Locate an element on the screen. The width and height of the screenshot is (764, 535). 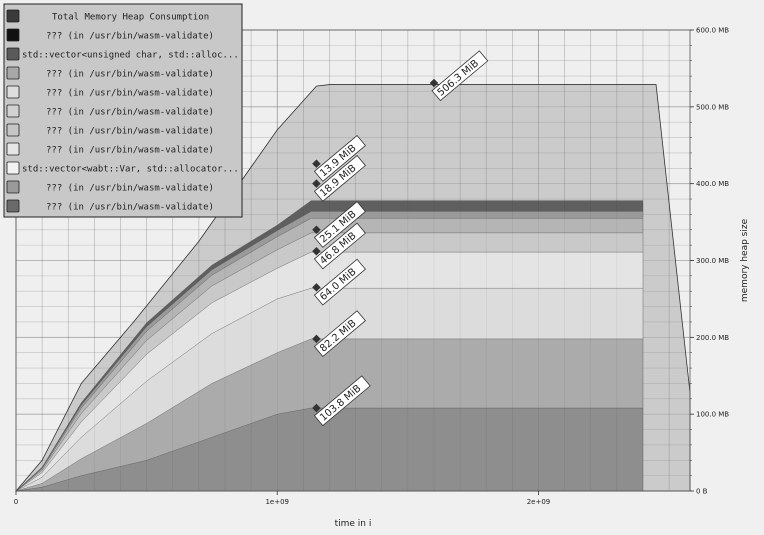
y-tick-label: 100.0 MB is located at coordinates (712, 415).